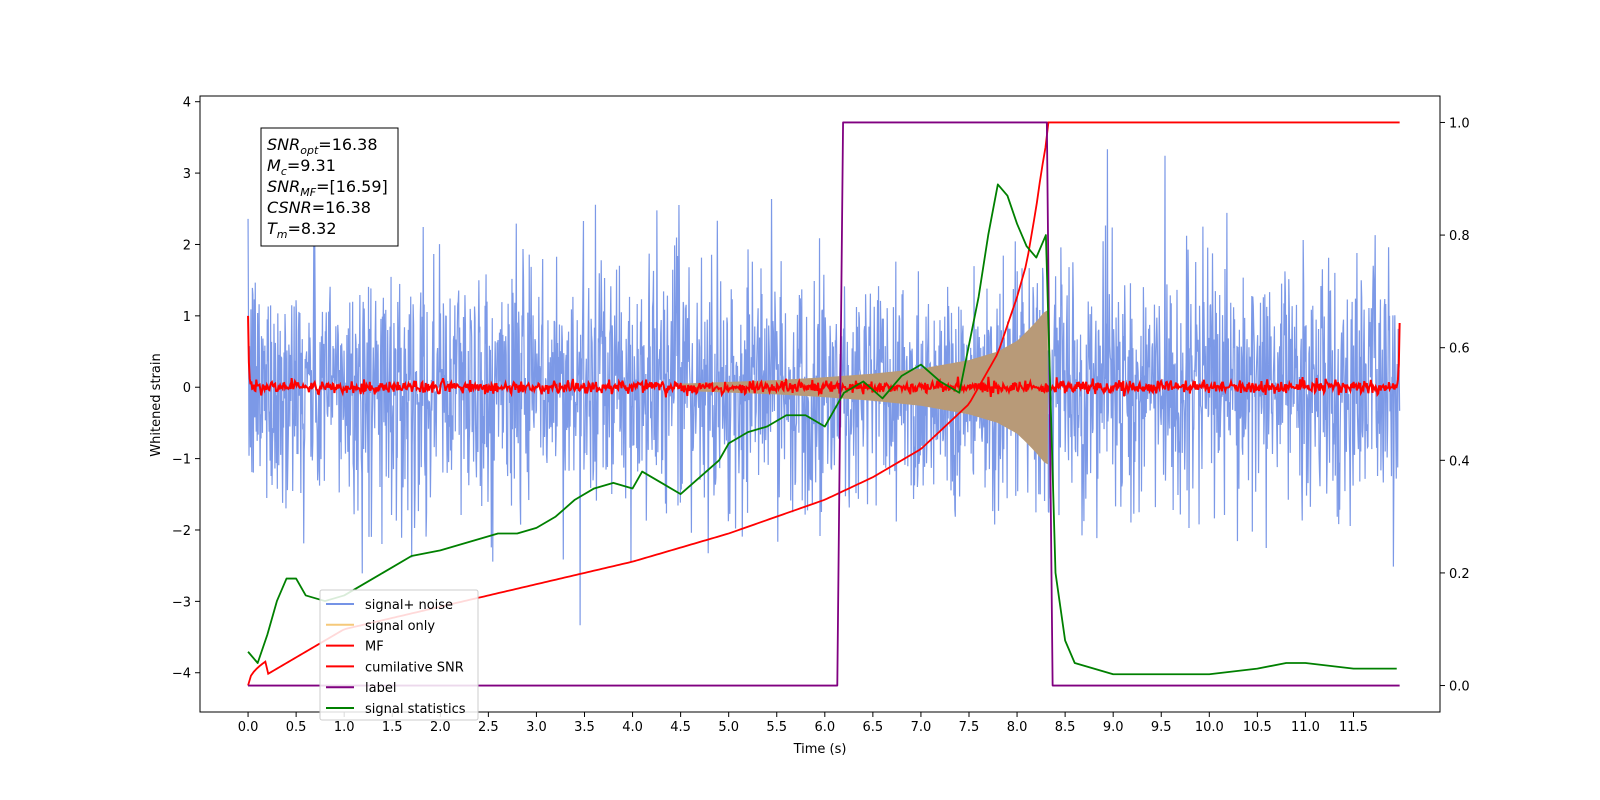 The width and height of the screenshot is (1600, 800). I want to click on x-tick-label: 11.5, so click(1353, 727).